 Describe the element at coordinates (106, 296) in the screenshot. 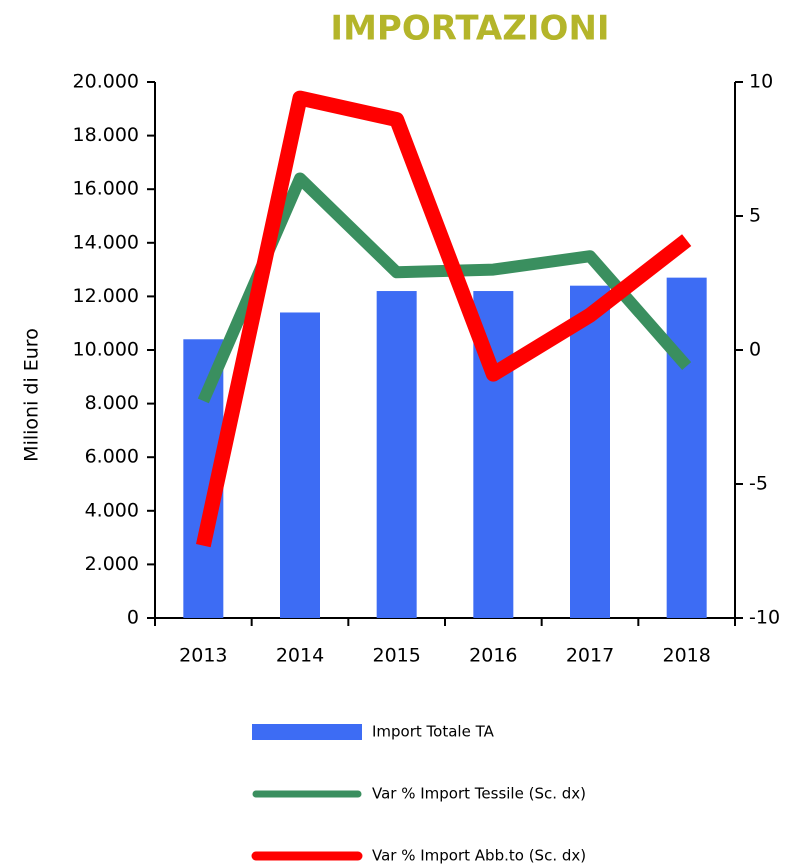

I see `y-tick-label: 12.000` at that location.